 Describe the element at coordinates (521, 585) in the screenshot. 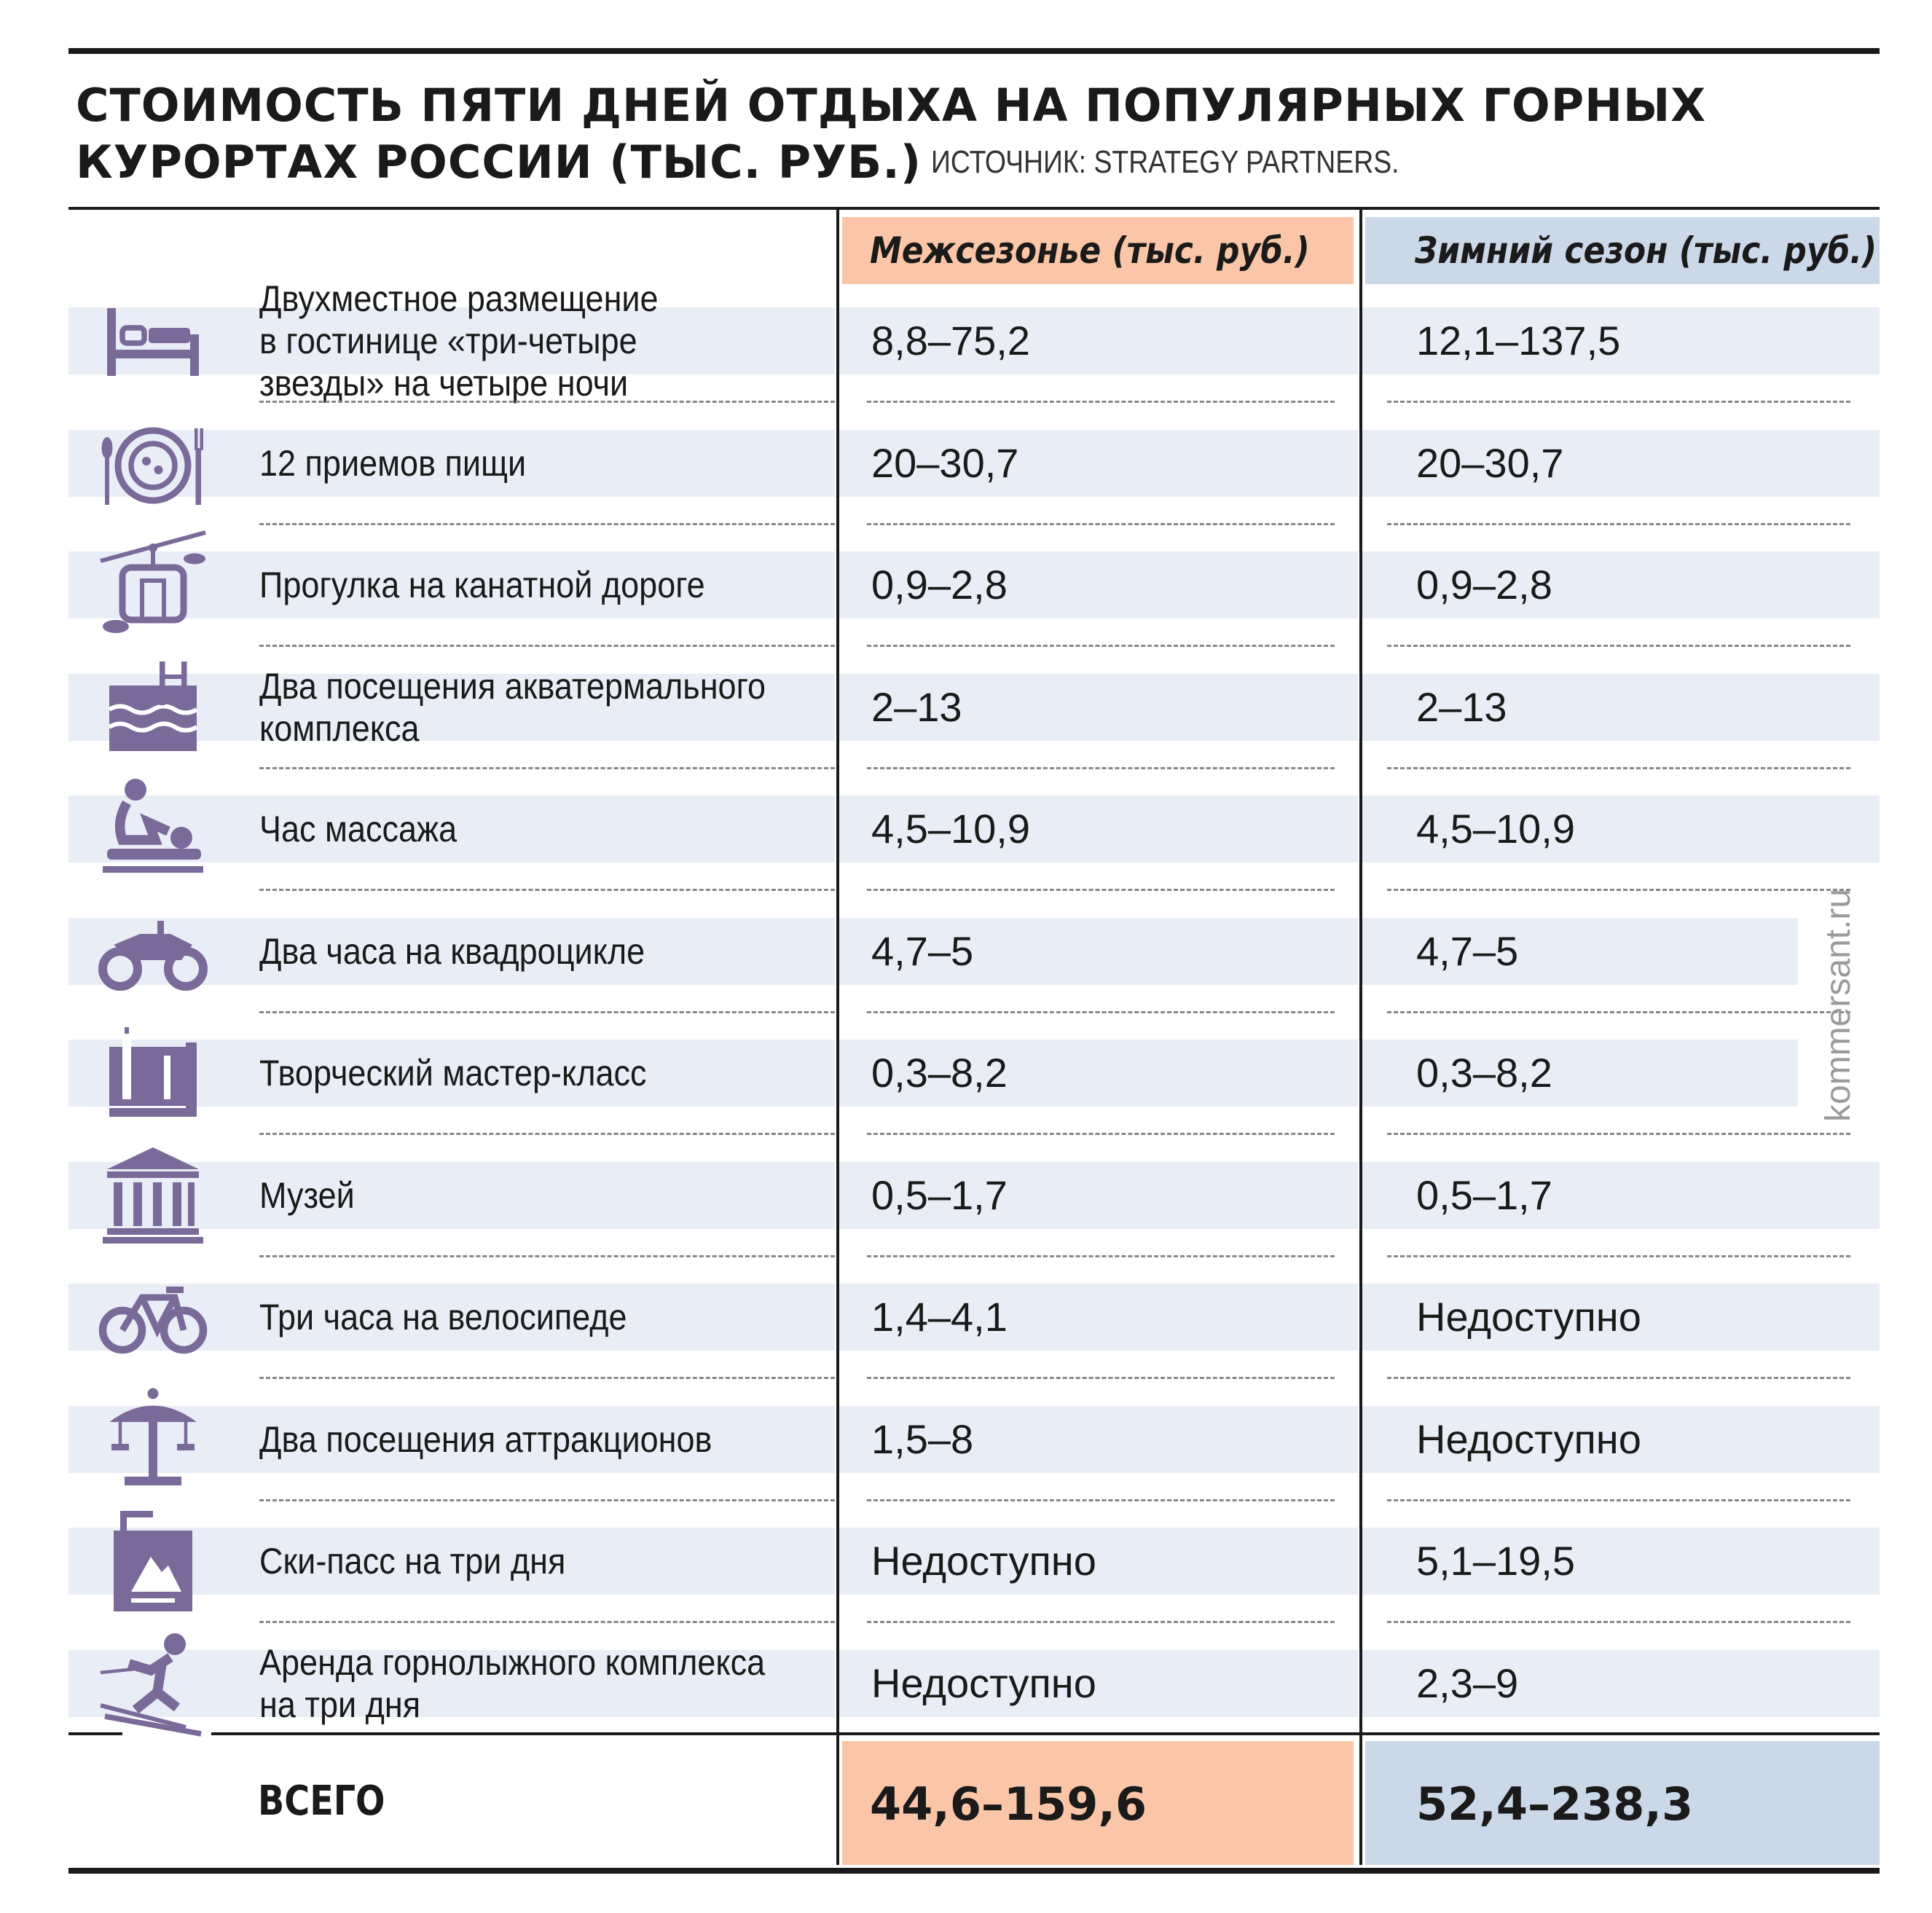

I see `row-label: Прогулка на канатной дороге` at that location.